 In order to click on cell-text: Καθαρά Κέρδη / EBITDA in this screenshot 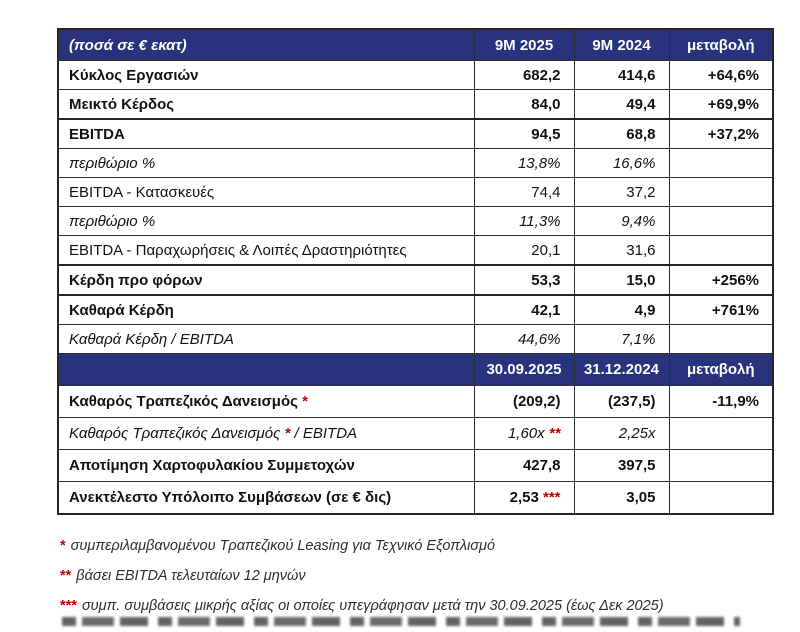, I will do `click(151, 339)`.